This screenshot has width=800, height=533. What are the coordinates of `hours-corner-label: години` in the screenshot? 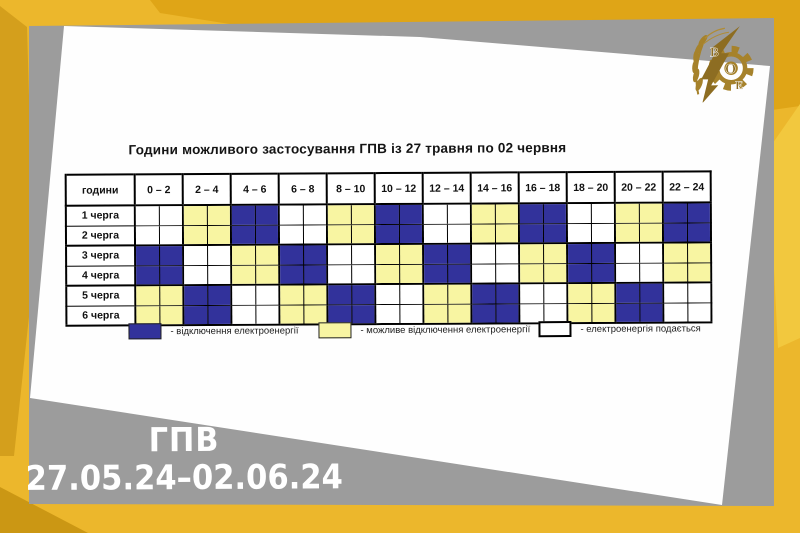 It's located at (100, 190).